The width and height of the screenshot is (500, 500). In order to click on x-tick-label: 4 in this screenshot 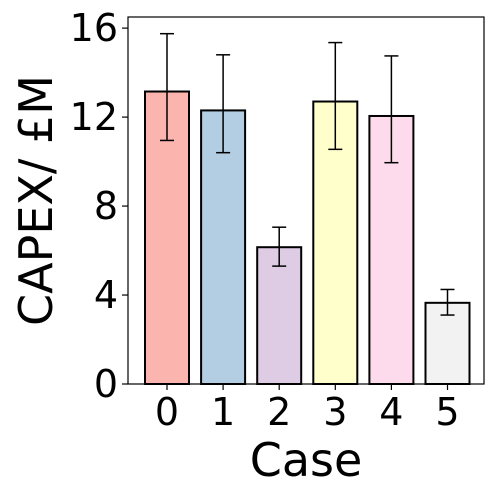, I will do `click(391, 412)`.